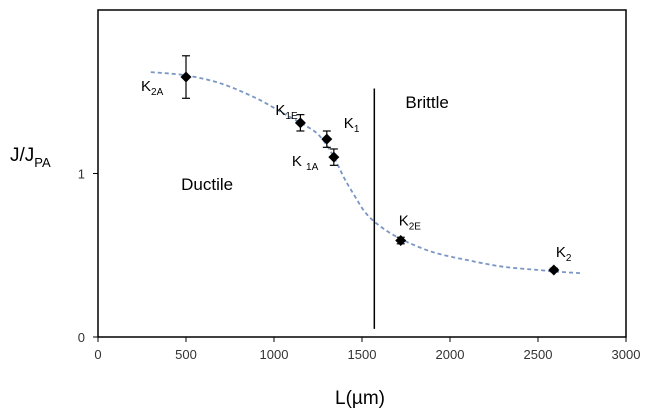 The width and height of the screenshot is (657, 414). I want to click on x-tick-label: 2500, so click(538, 354).